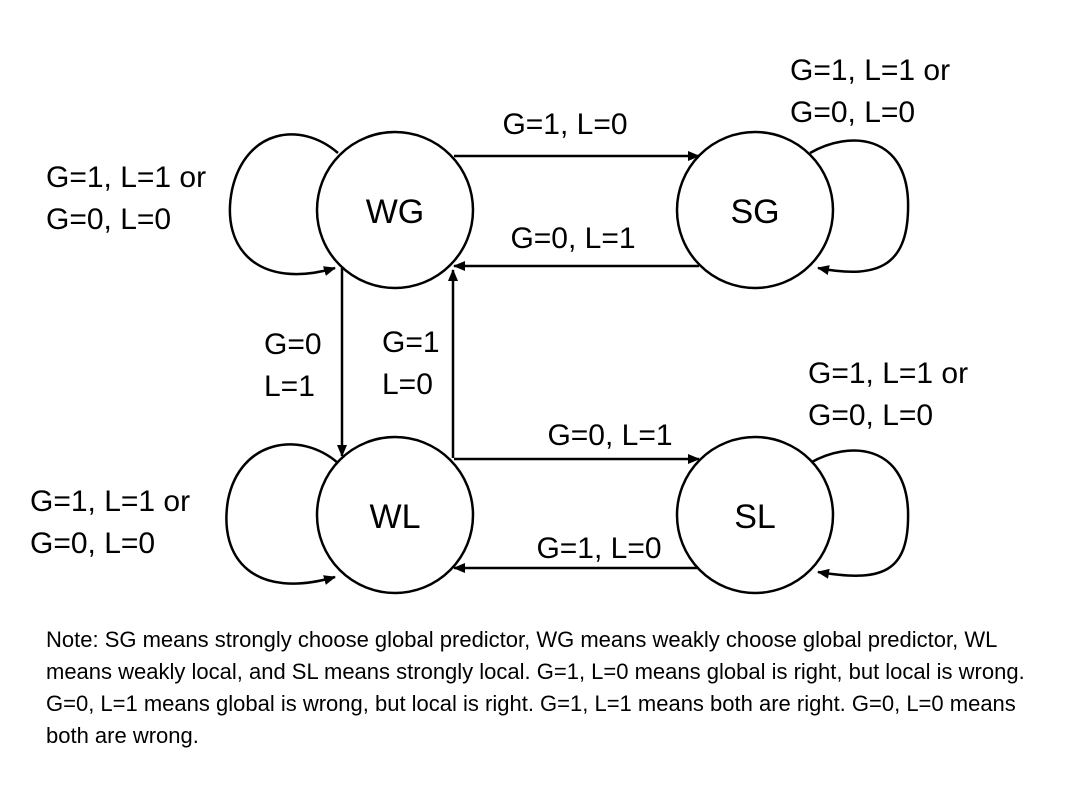  What do you see at coordinates (572, 238) in the screenshot?
I see `label-sg-to-wg: G=0, L=1` at bounding box center [572, 238].